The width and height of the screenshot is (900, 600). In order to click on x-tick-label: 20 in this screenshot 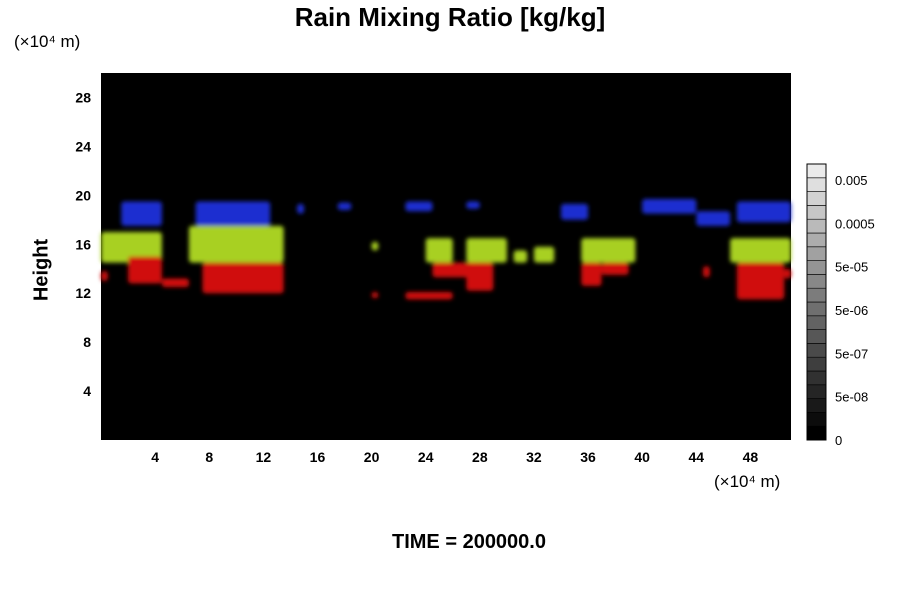, I will do `click(372, 457)`.